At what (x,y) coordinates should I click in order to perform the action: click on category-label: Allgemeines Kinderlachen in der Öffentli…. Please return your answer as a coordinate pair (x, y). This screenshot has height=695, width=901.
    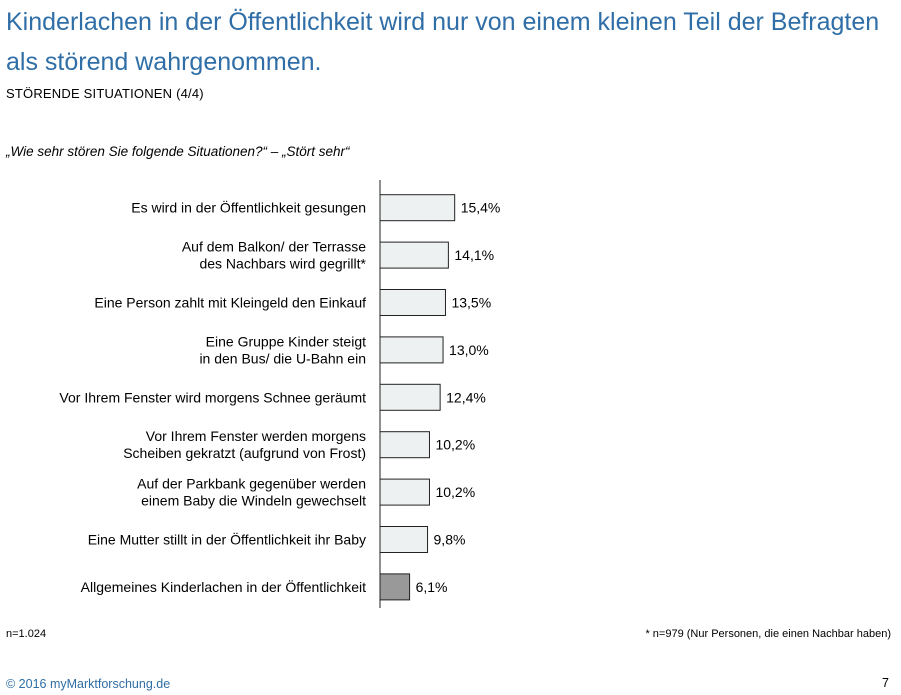
    Looking at the image, I should click on (223, 586).